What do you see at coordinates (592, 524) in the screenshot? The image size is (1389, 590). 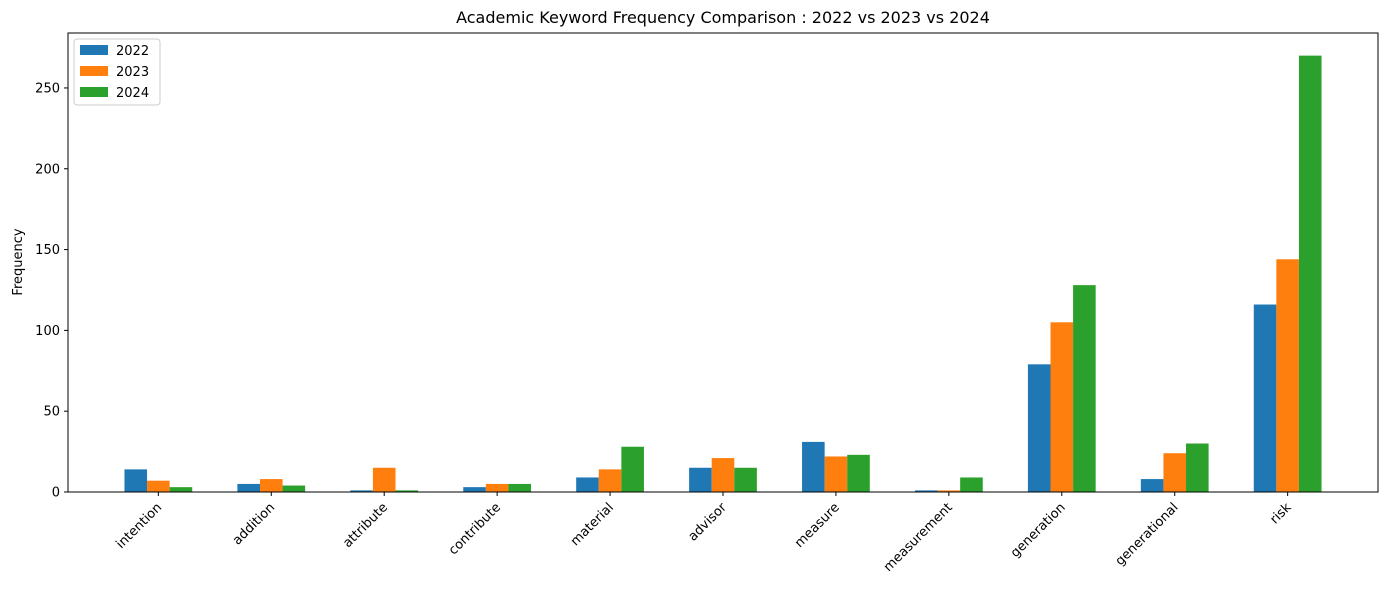 I see `x-tick-label: material` at bounding box center [592, 524].